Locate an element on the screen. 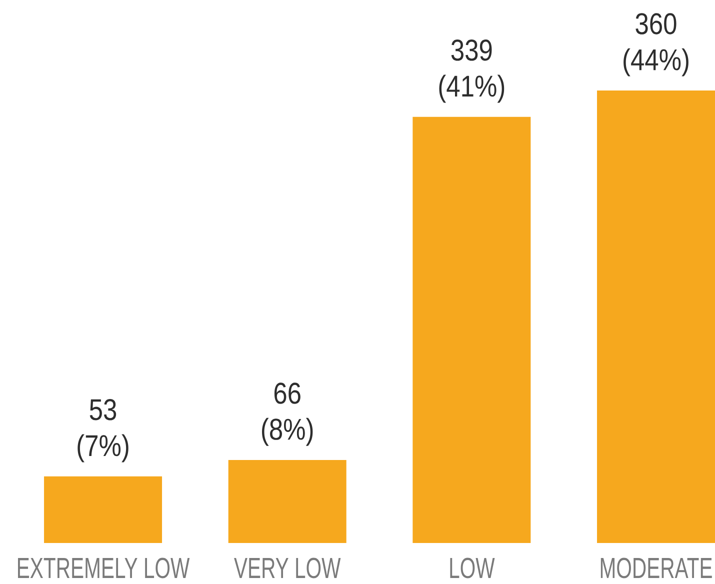 This screenshot has height=584, width=715. data-label: 66 (8%) is located at coordinates (287, 414).